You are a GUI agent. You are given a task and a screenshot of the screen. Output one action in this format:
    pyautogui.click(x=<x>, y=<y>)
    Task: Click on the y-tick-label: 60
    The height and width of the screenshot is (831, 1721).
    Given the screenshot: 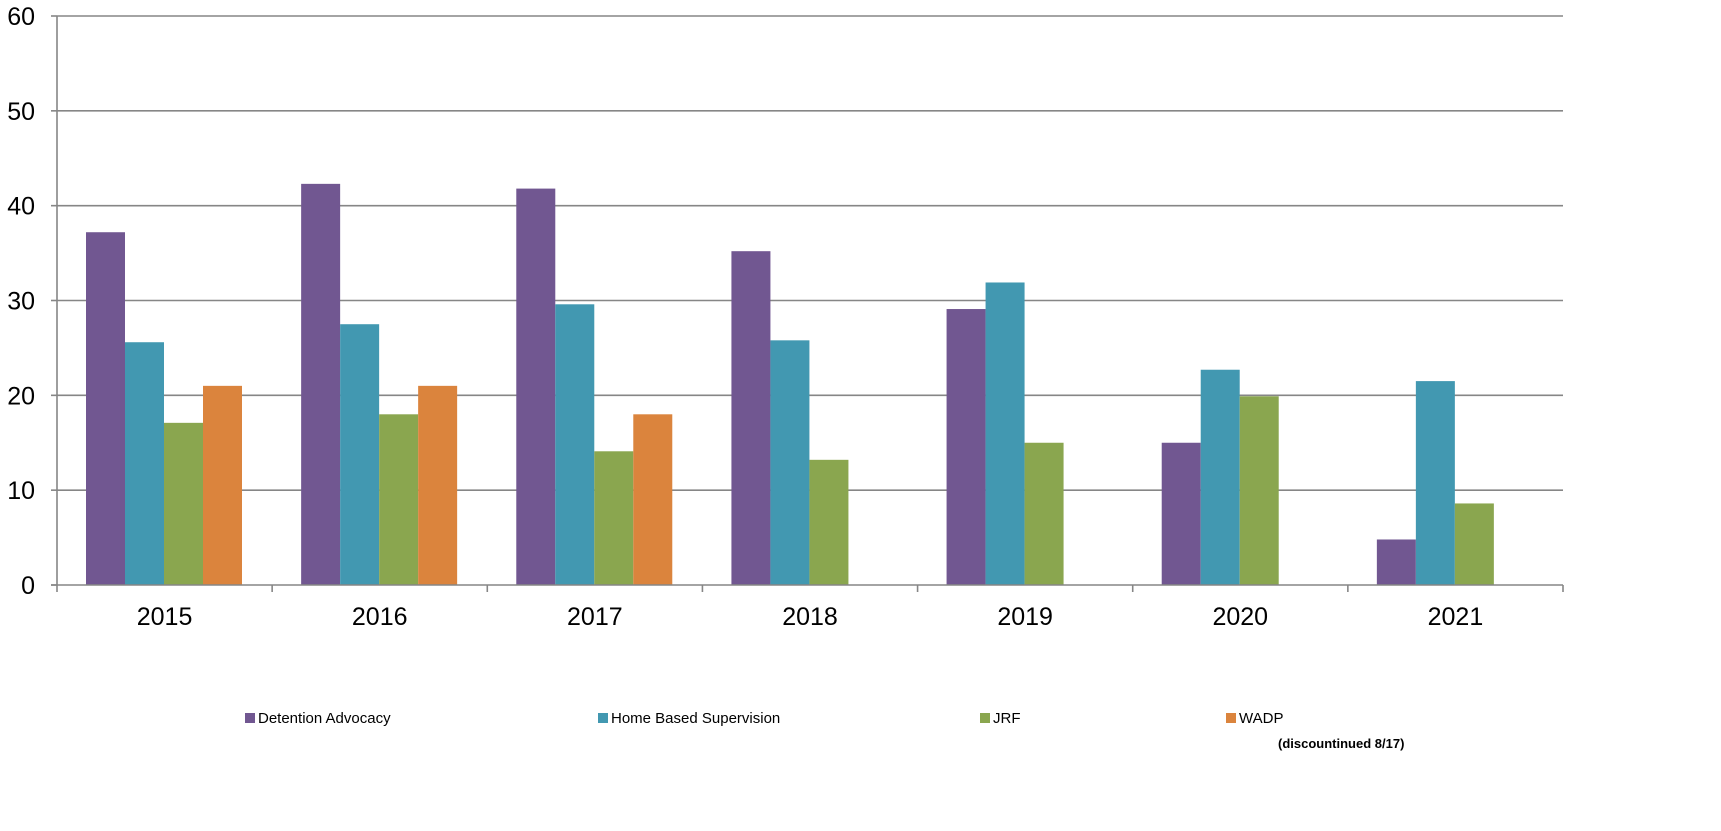 What is the action you would take?
    pyautogui.click(x=21, y=17)
    